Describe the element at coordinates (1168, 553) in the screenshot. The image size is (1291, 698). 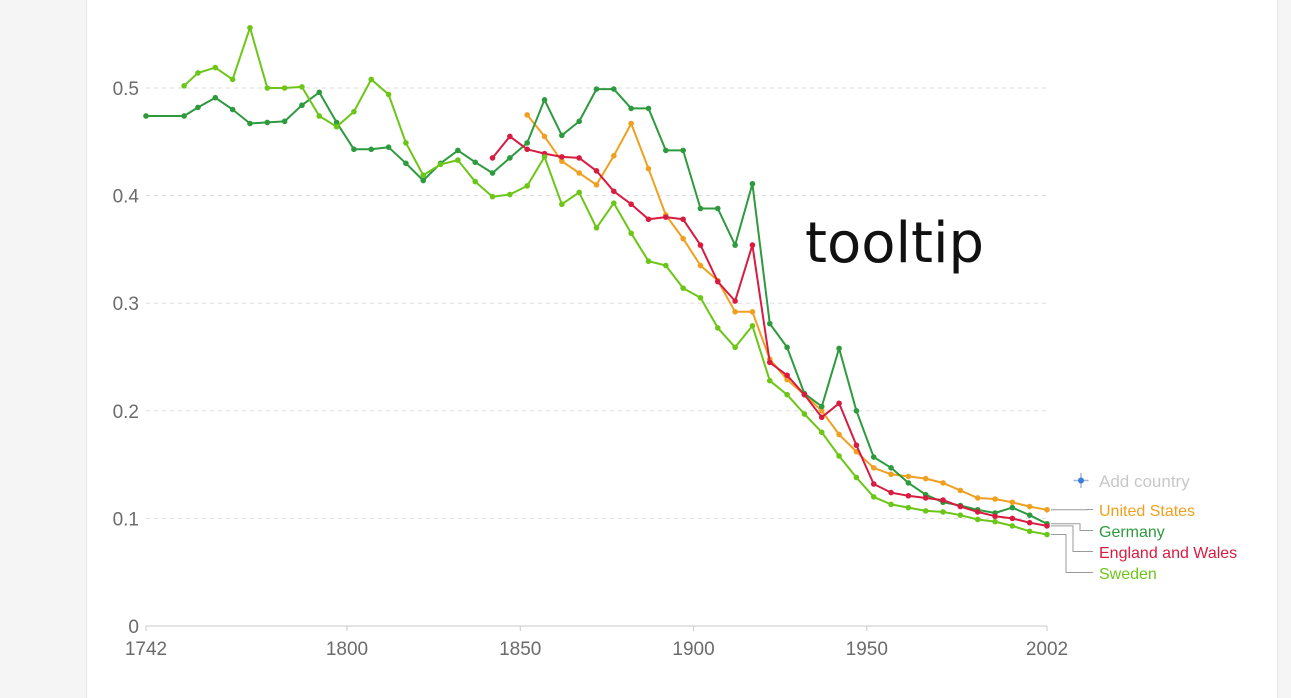
I see `legend-item-england-and-wales: England and Wales` at that location.